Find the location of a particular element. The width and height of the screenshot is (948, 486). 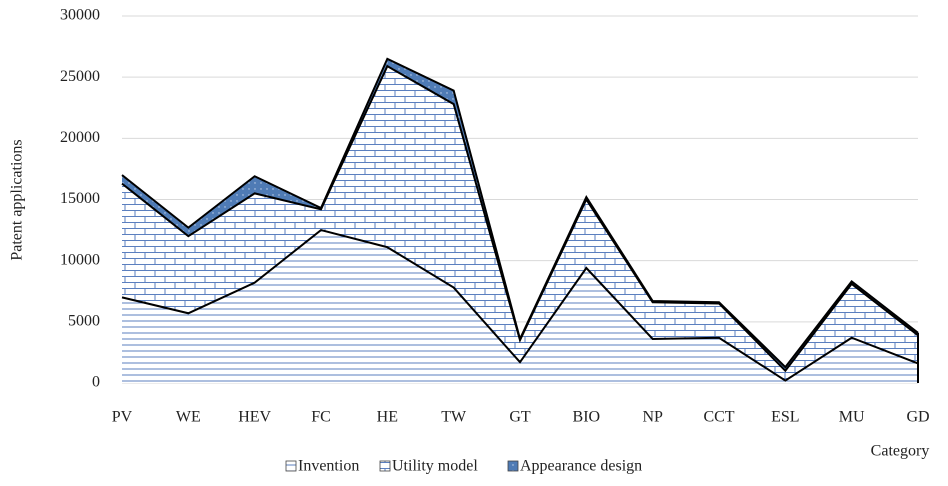

y-tick-label: 30000 is located at coordinates (80, 15).